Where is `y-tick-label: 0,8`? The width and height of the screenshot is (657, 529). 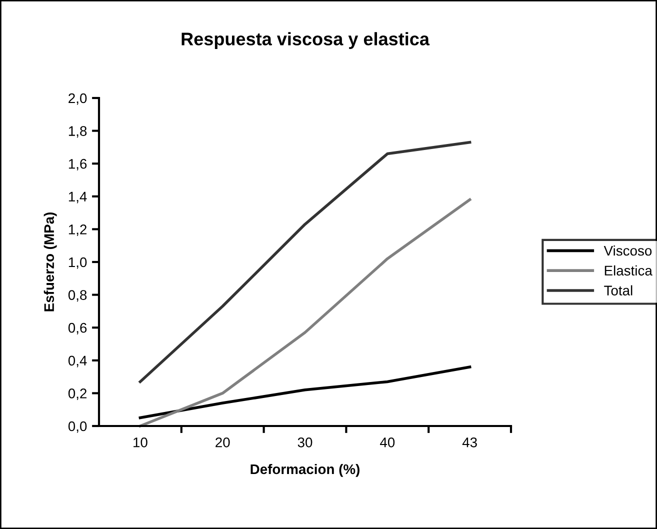 y-tick-label: 0,8 is located at coordinates (77, 296).